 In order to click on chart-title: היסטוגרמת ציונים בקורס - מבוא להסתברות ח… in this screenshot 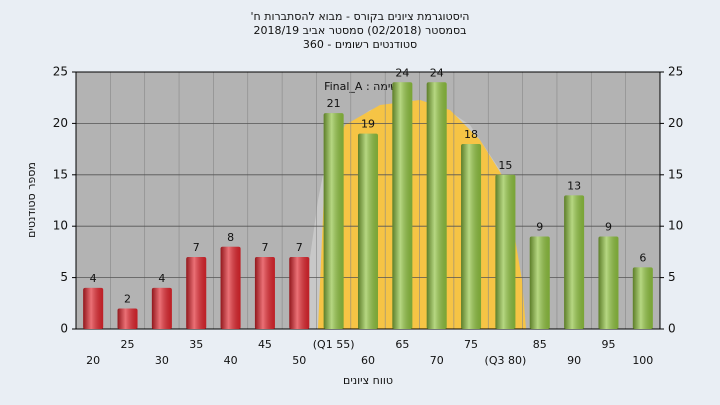, I will do `click(360, 16)`.